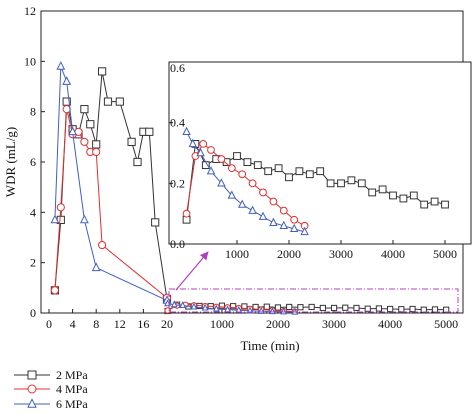 The image size is (474, 413). What do you see at coordinates (222, 324) in the screenshot?
I see `x-tick-label: 1000` at bounding box center [222, 324].